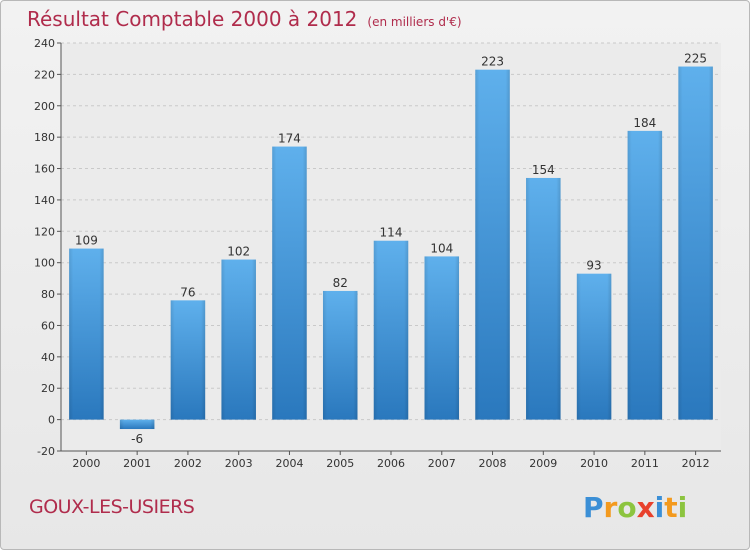  Describe the element at coordinates (51, 420) in the screenshot. I see `y-tick-label: 0` at that location.